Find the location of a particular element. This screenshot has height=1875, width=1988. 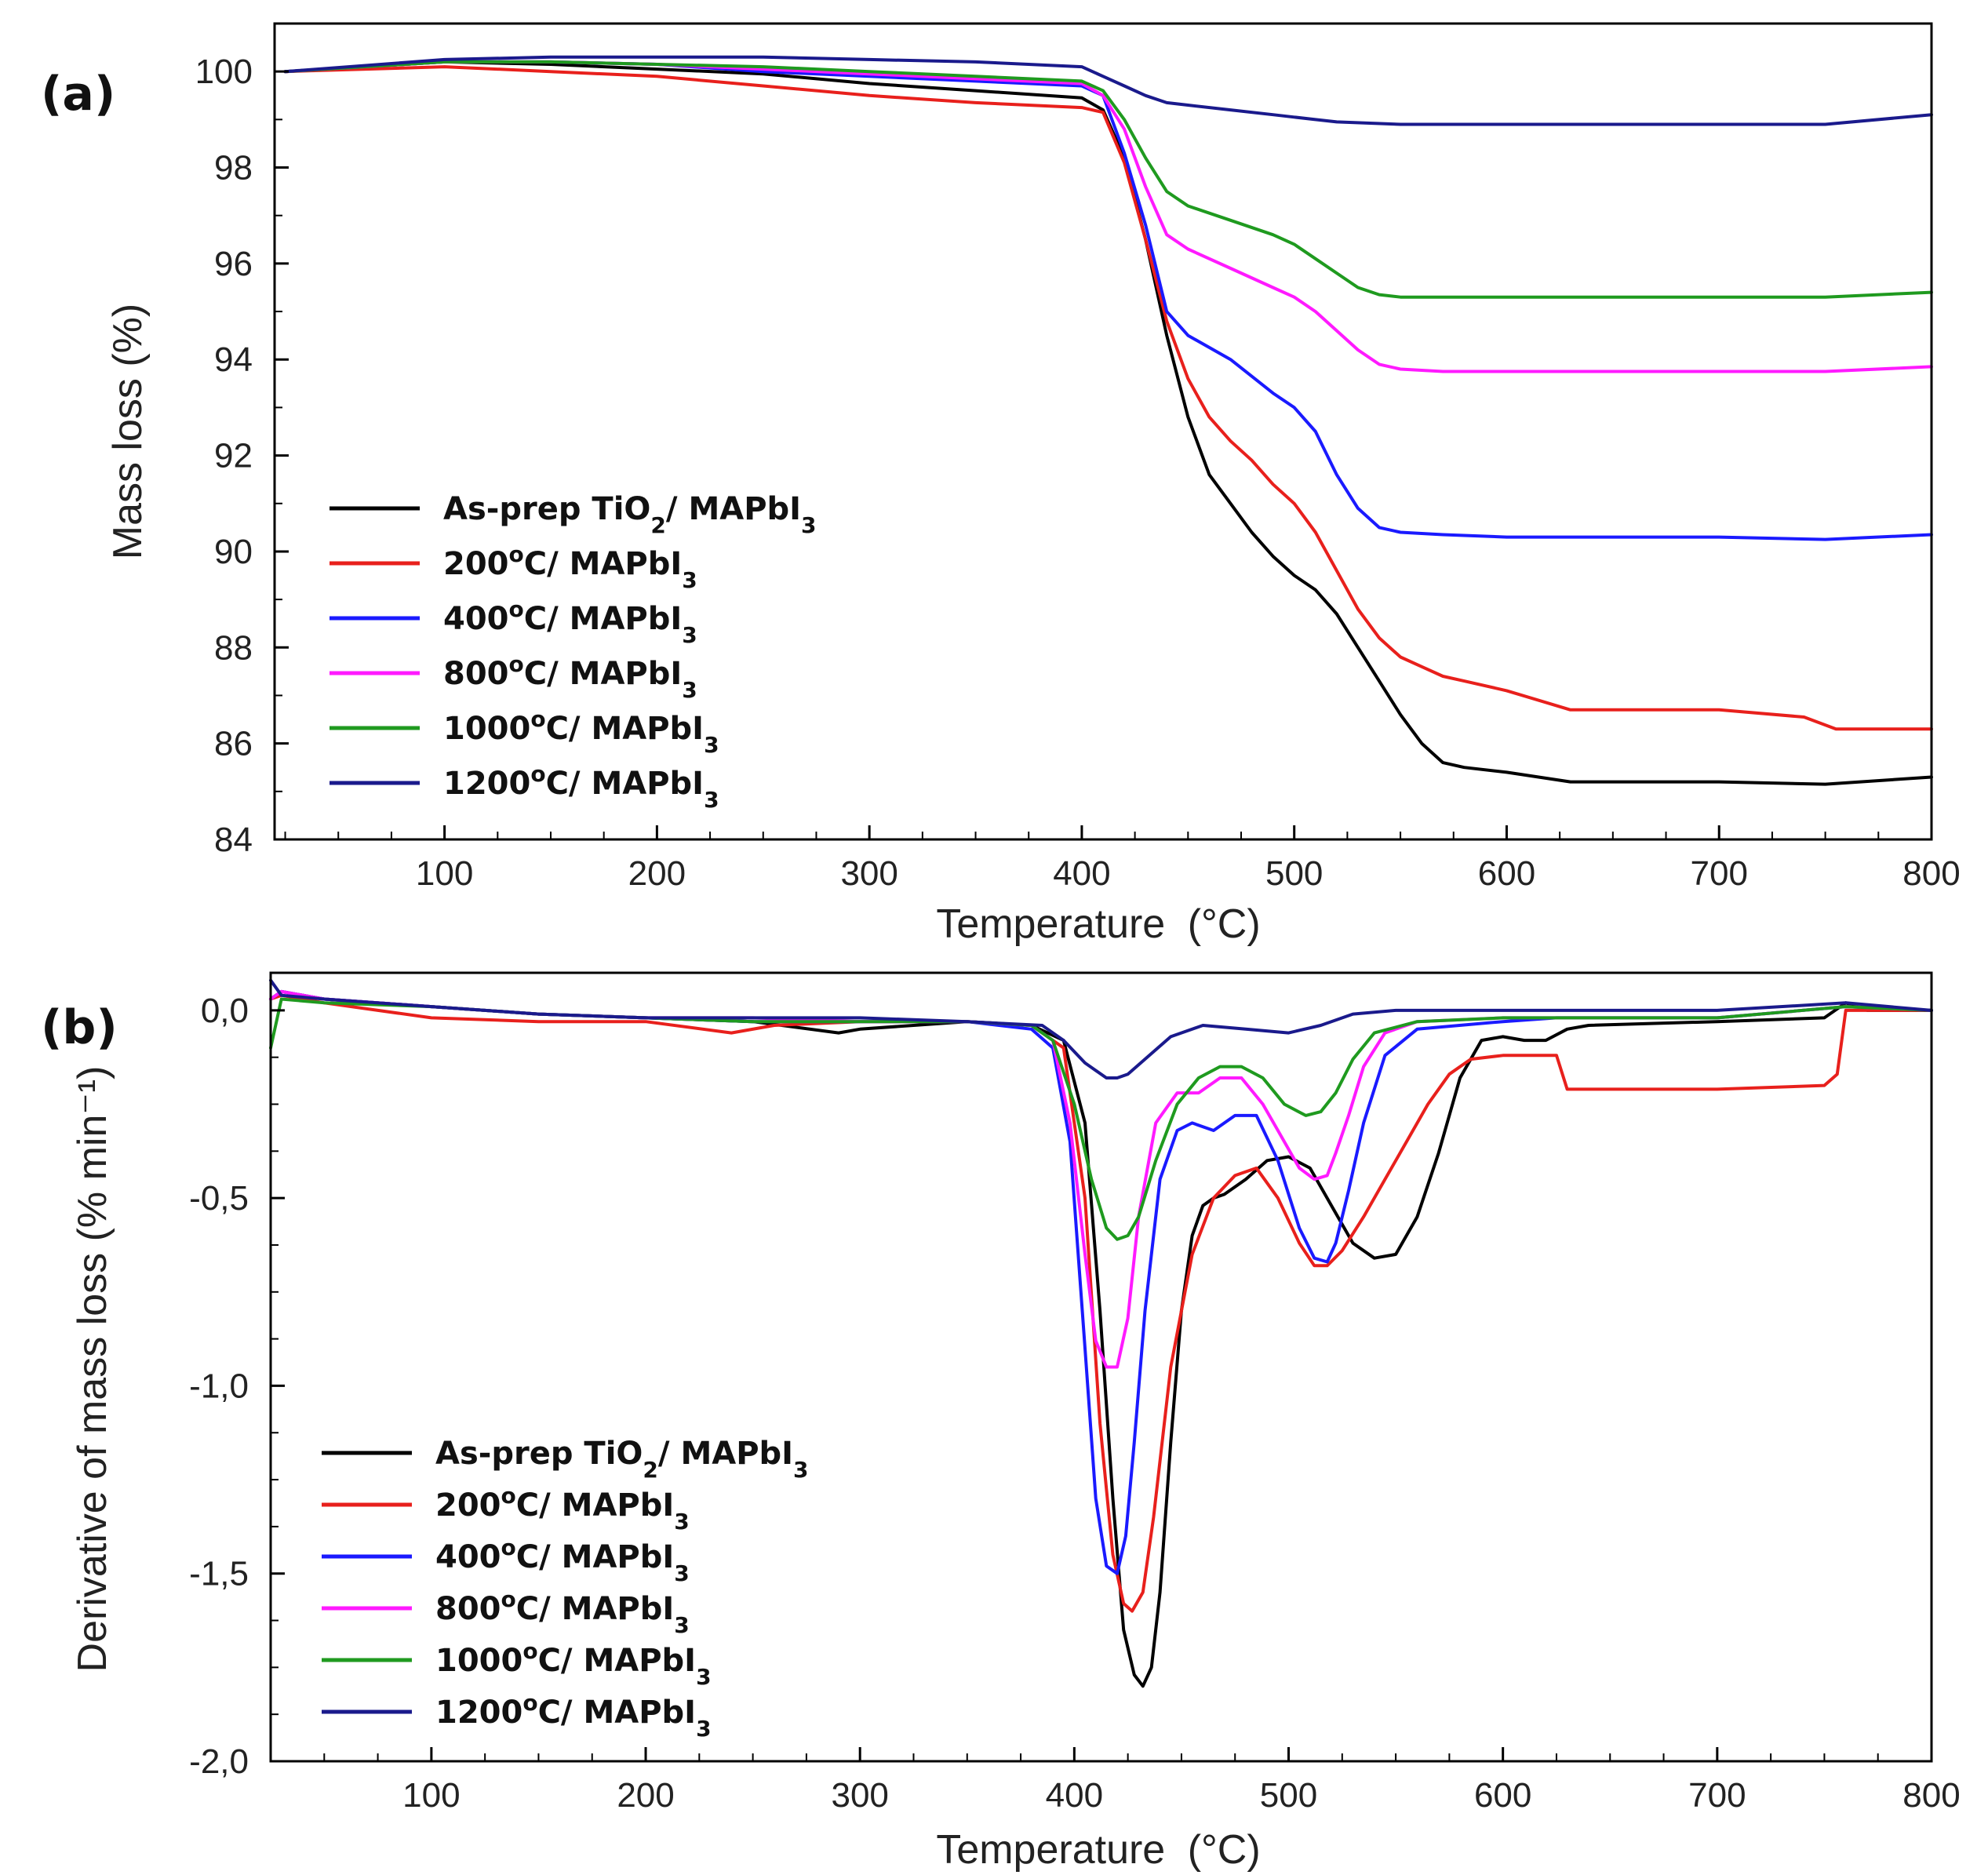

y-tick-label: 88 is located at coordinates (233, 647).